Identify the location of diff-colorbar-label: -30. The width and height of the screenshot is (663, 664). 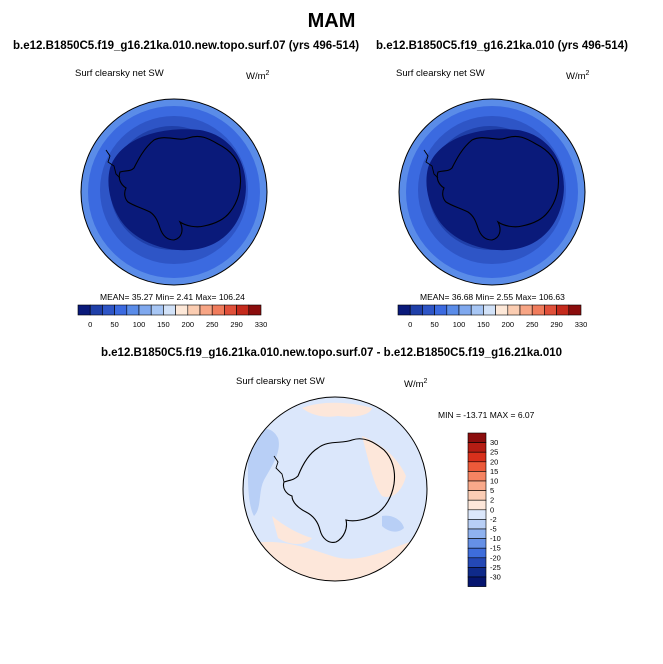
(495, 577).